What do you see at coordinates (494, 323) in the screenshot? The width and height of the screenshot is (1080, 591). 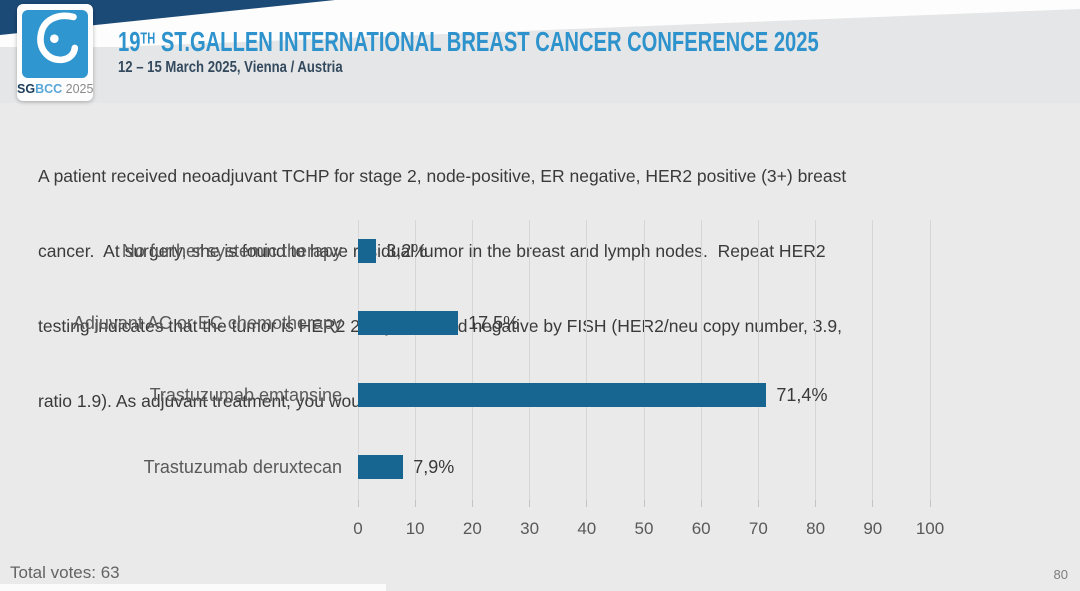 I see `value-label: 17,5%` at bounding box center [494, 323].